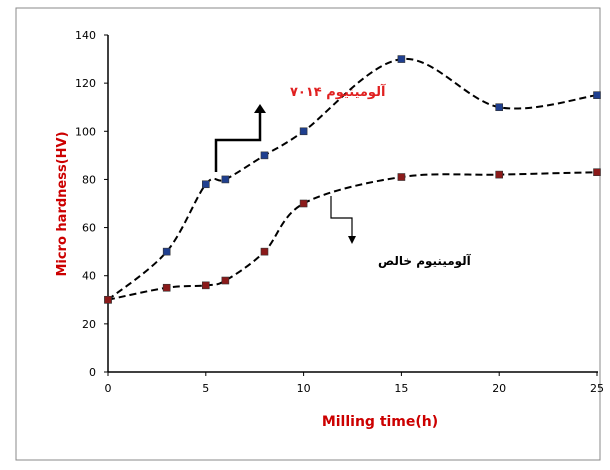 Image resolution: width=610 pixels, height=470 pixels. What do you see at coordinates (89, 179) in the screenshot?
I see `y-tick-label: 80` at bounding box center [89, 179].